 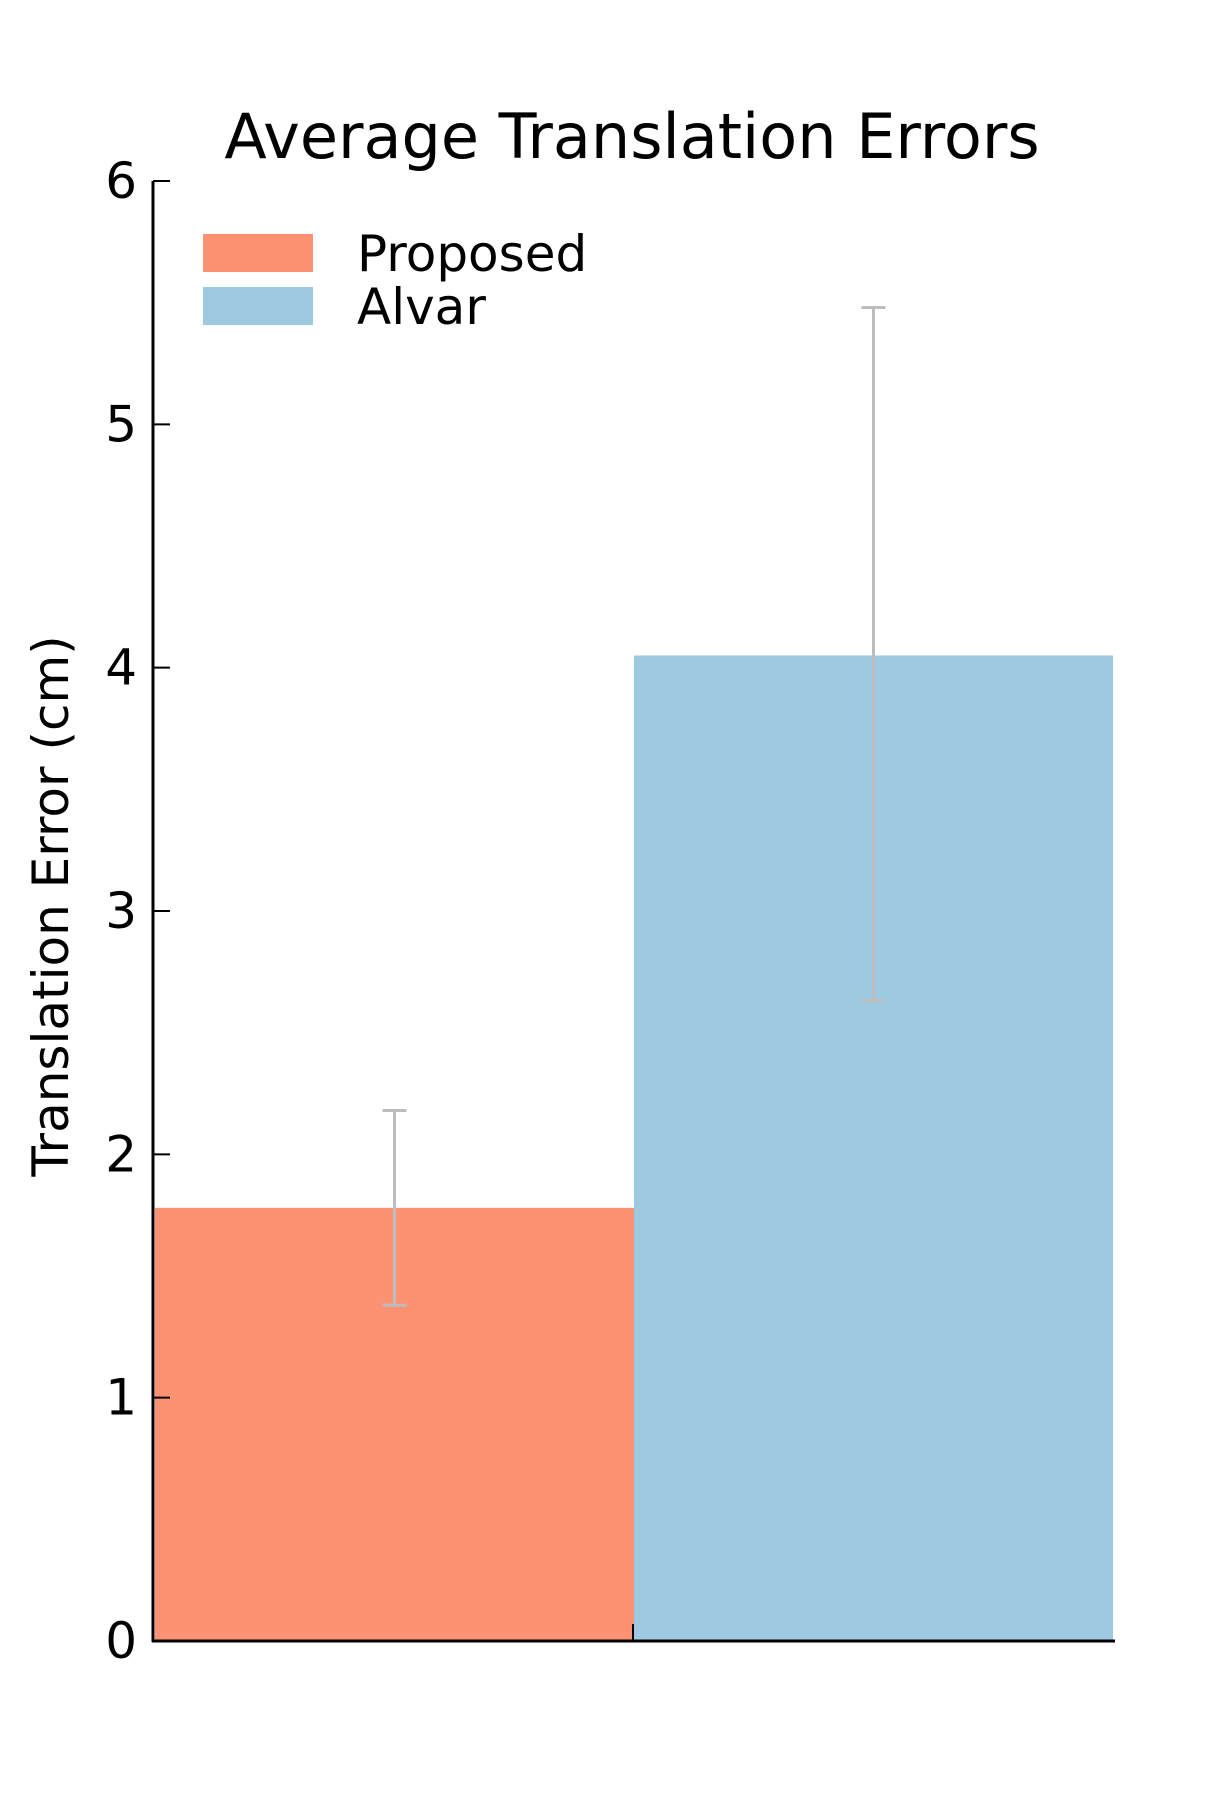 I want to click on y-tick-label: 6, so click(x=121, y=181).